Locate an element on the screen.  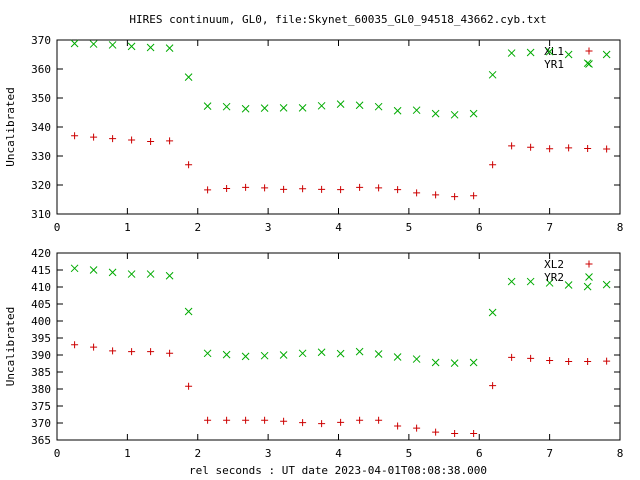
legend-marker-yr2 is located at coordinates (589, 277).